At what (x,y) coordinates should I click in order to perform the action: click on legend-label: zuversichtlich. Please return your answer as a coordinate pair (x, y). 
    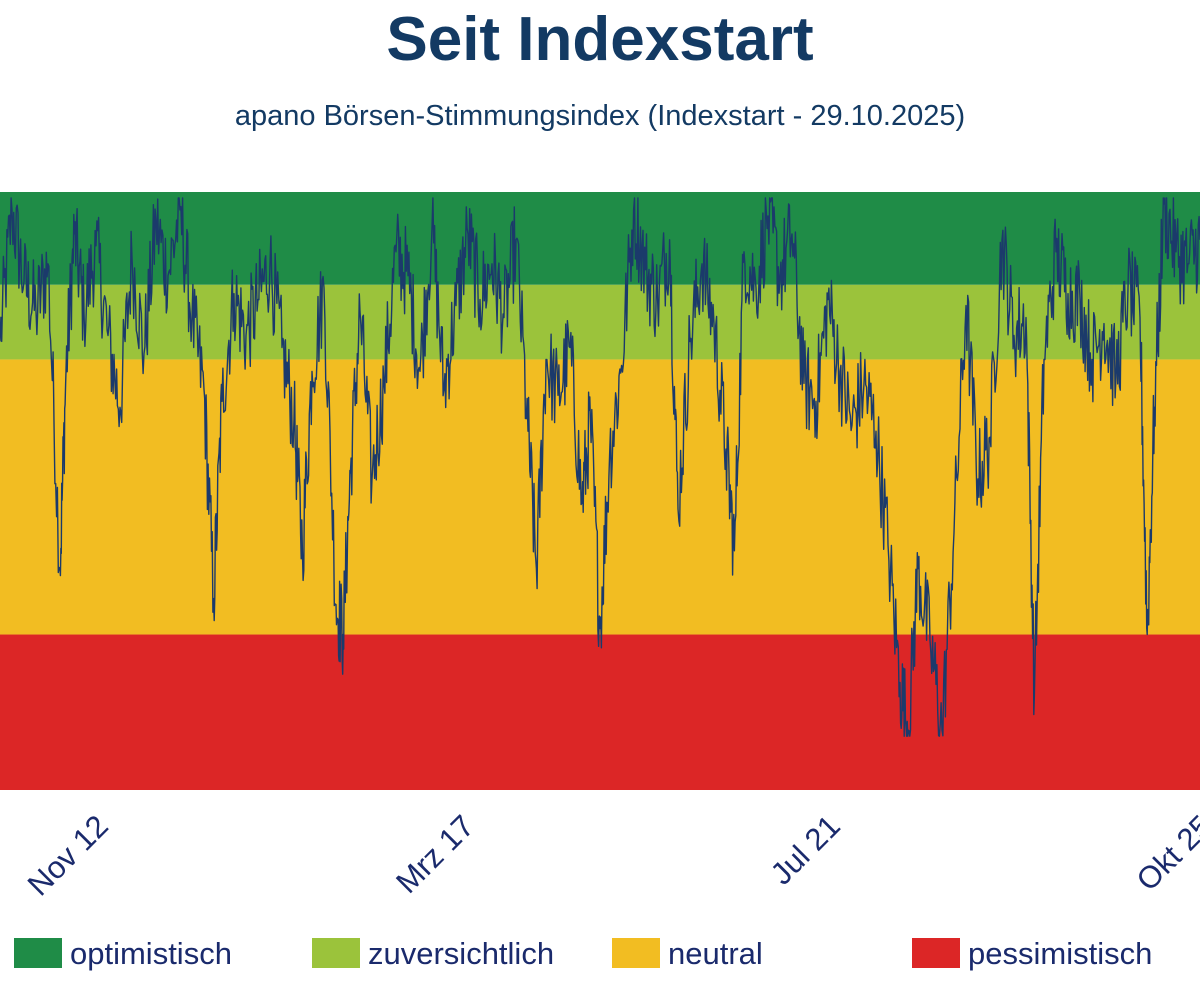
    Looking at the image, I should click on (461, 953).